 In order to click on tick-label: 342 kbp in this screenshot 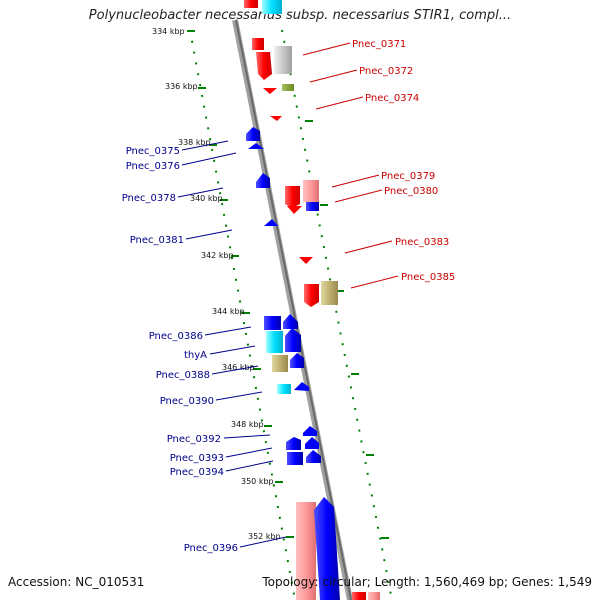, I will do `click(217, 255)`.